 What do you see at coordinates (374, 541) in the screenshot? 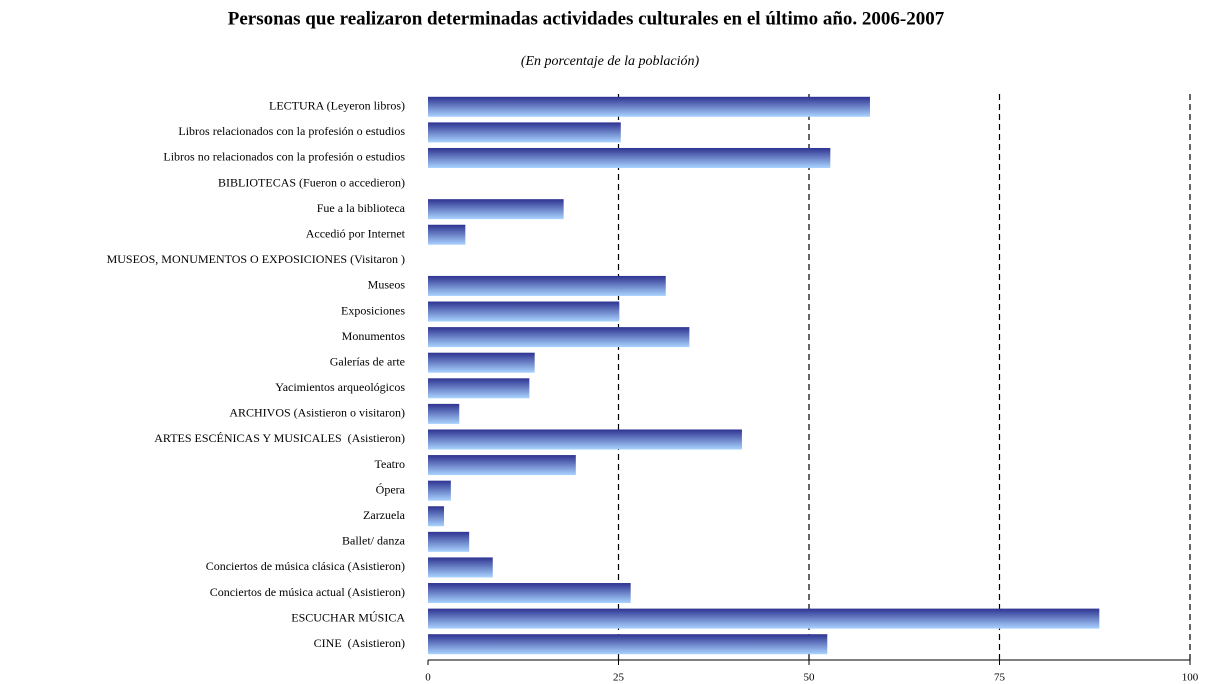
I see `y-tick-label: Ballet/ danza` at bounding box center [374, 541].